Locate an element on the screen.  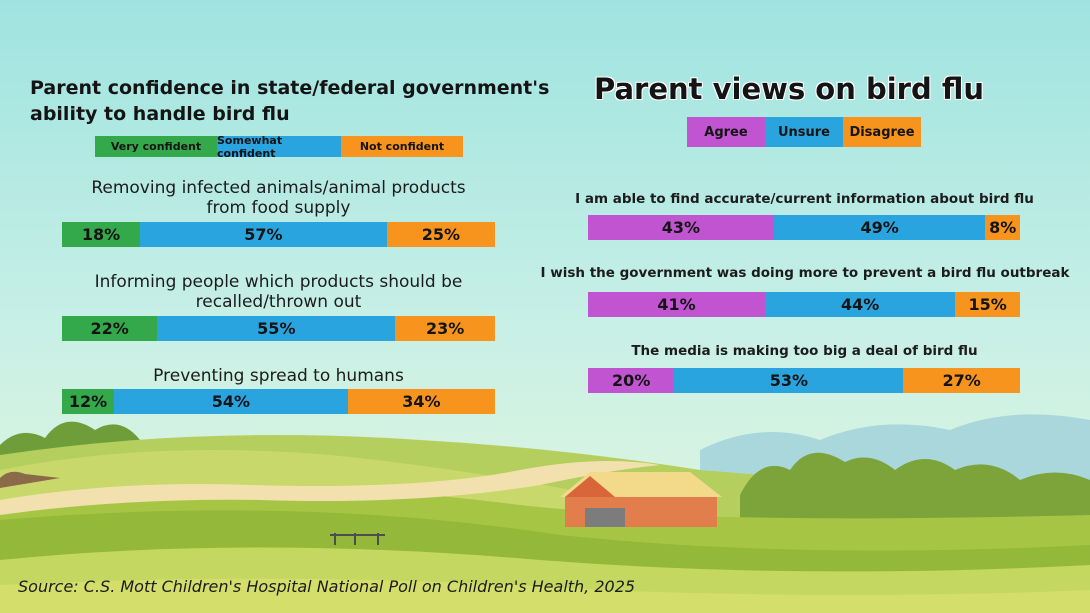
right-bar-3-segment-2: 53% is located at coordinates (789, 380).